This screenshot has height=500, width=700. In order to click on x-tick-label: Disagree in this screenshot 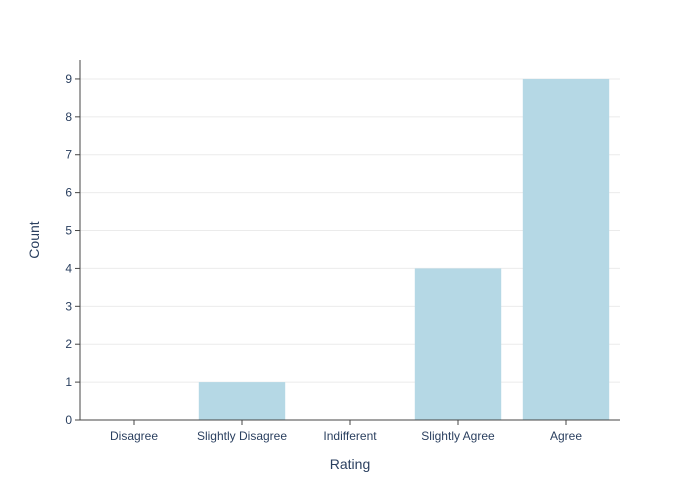, I will do `click(134, 436)`.